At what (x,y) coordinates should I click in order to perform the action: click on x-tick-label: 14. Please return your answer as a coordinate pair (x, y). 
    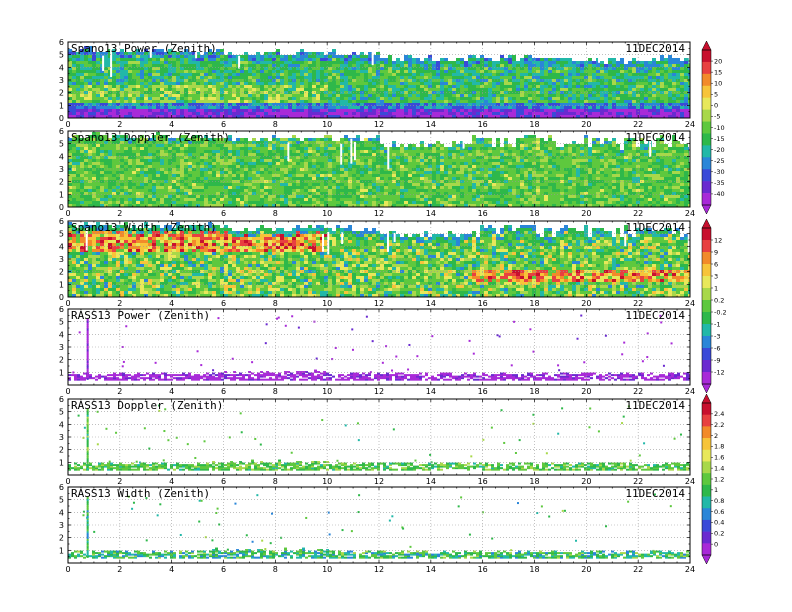
    Looking at the image, I should click on (431, 124).